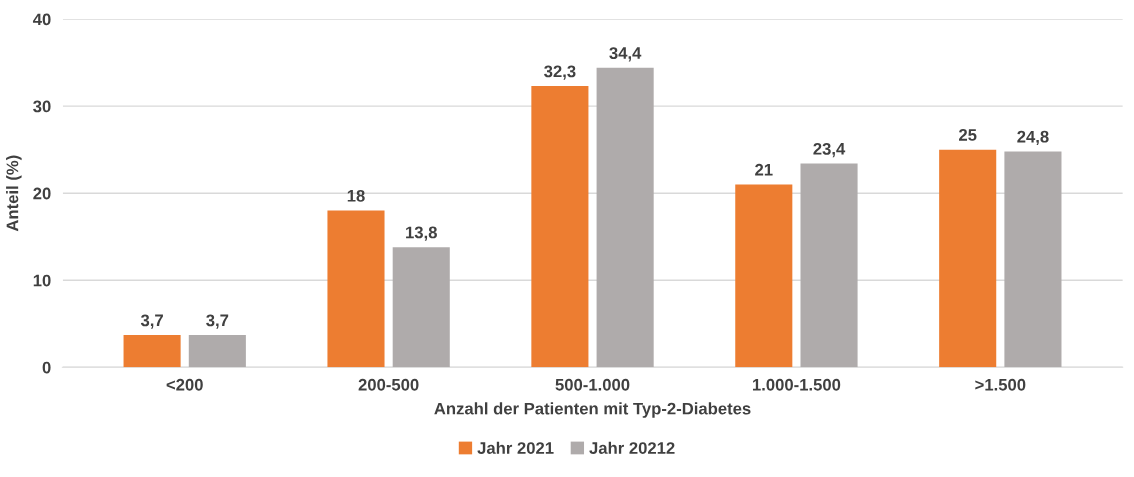 This screenshot has height=477, width=1134. What do you see at coordinates (41, 19) in the screenshot?
I see `y-tick-label: 40` at bounding box center [41, 19].